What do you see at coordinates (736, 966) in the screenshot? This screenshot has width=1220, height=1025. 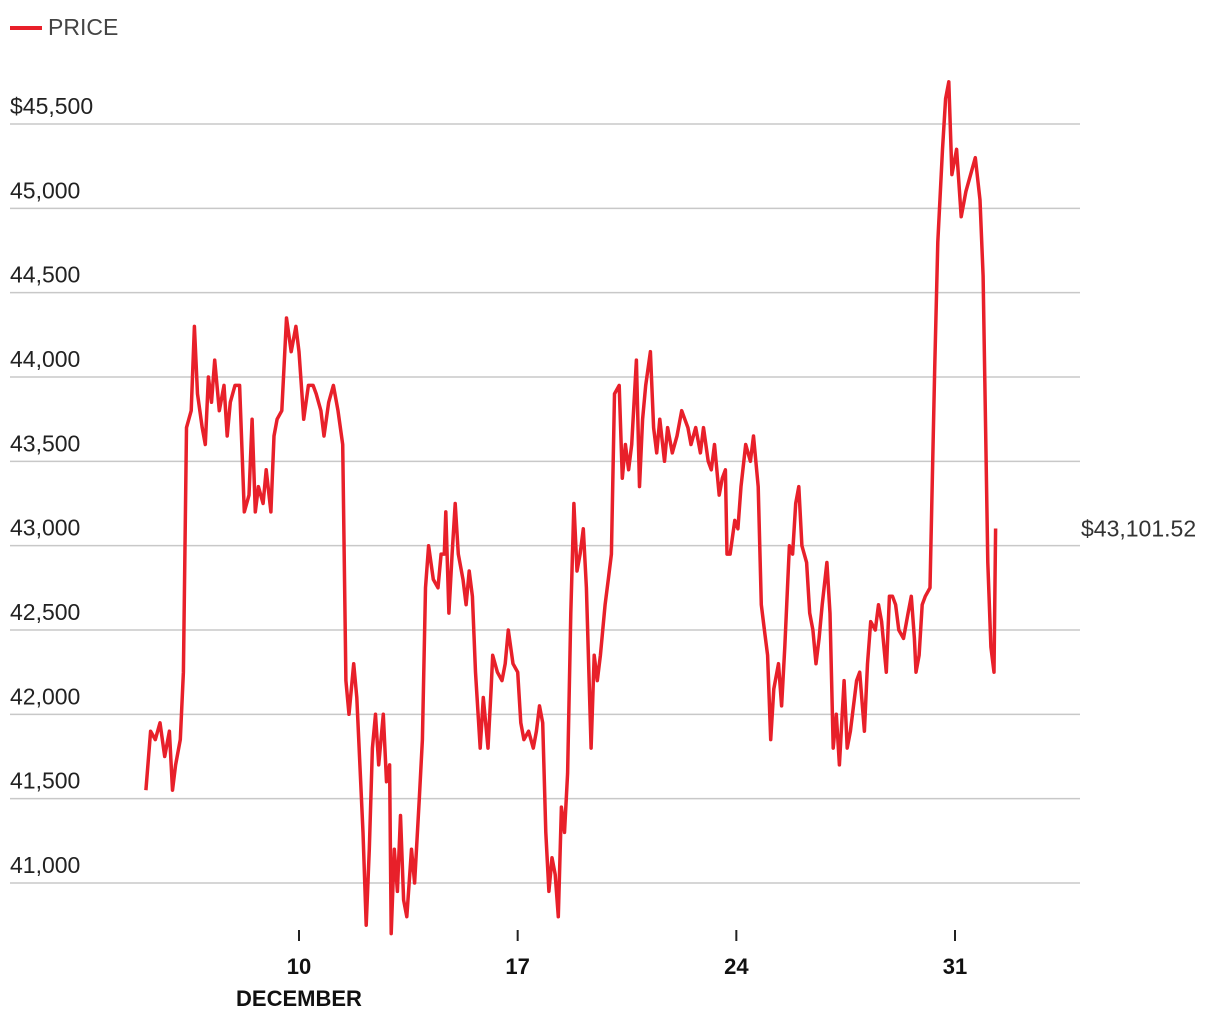 I see `x-tick-label: 24` at bounding box center [736, 966].